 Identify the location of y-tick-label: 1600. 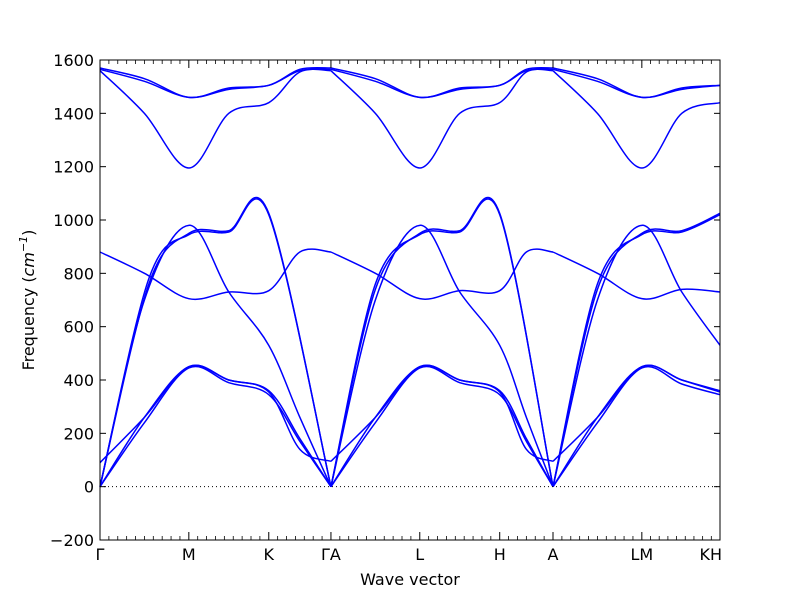
(73, 60).